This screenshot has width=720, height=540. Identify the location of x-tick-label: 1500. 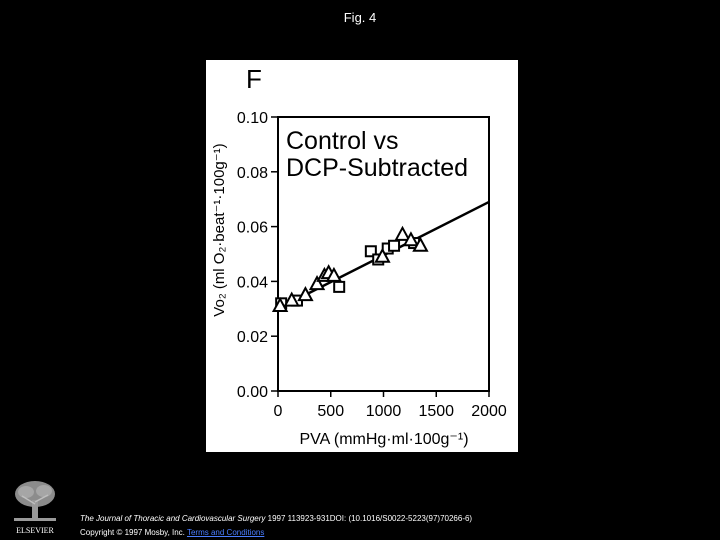
(436, 411).